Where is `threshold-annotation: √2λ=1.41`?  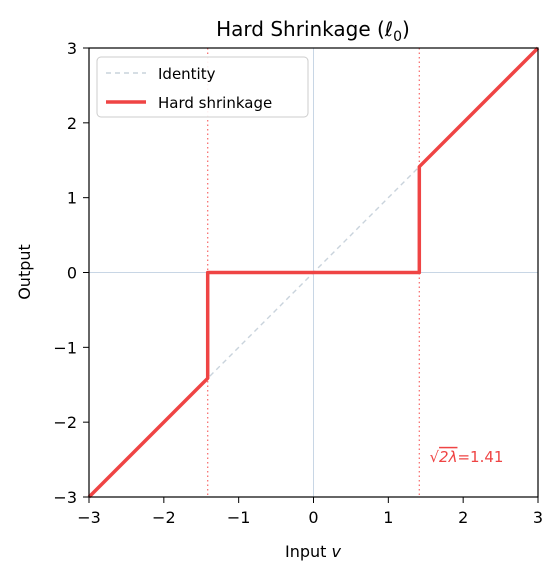
threshold-annotation: √2λ=1.41 is located at coordinates (466, 457).